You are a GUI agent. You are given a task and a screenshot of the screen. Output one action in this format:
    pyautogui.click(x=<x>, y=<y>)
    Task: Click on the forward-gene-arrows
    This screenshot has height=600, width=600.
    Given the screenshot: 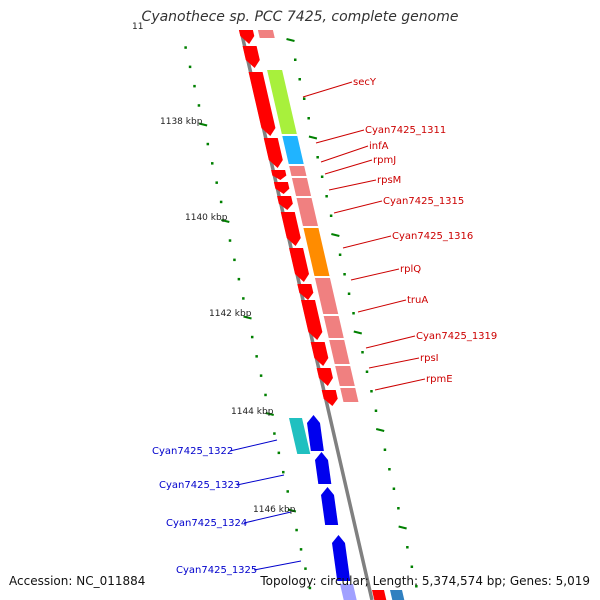 What is the action you would take?
    pyautogui.click(x=288, y=218)
    